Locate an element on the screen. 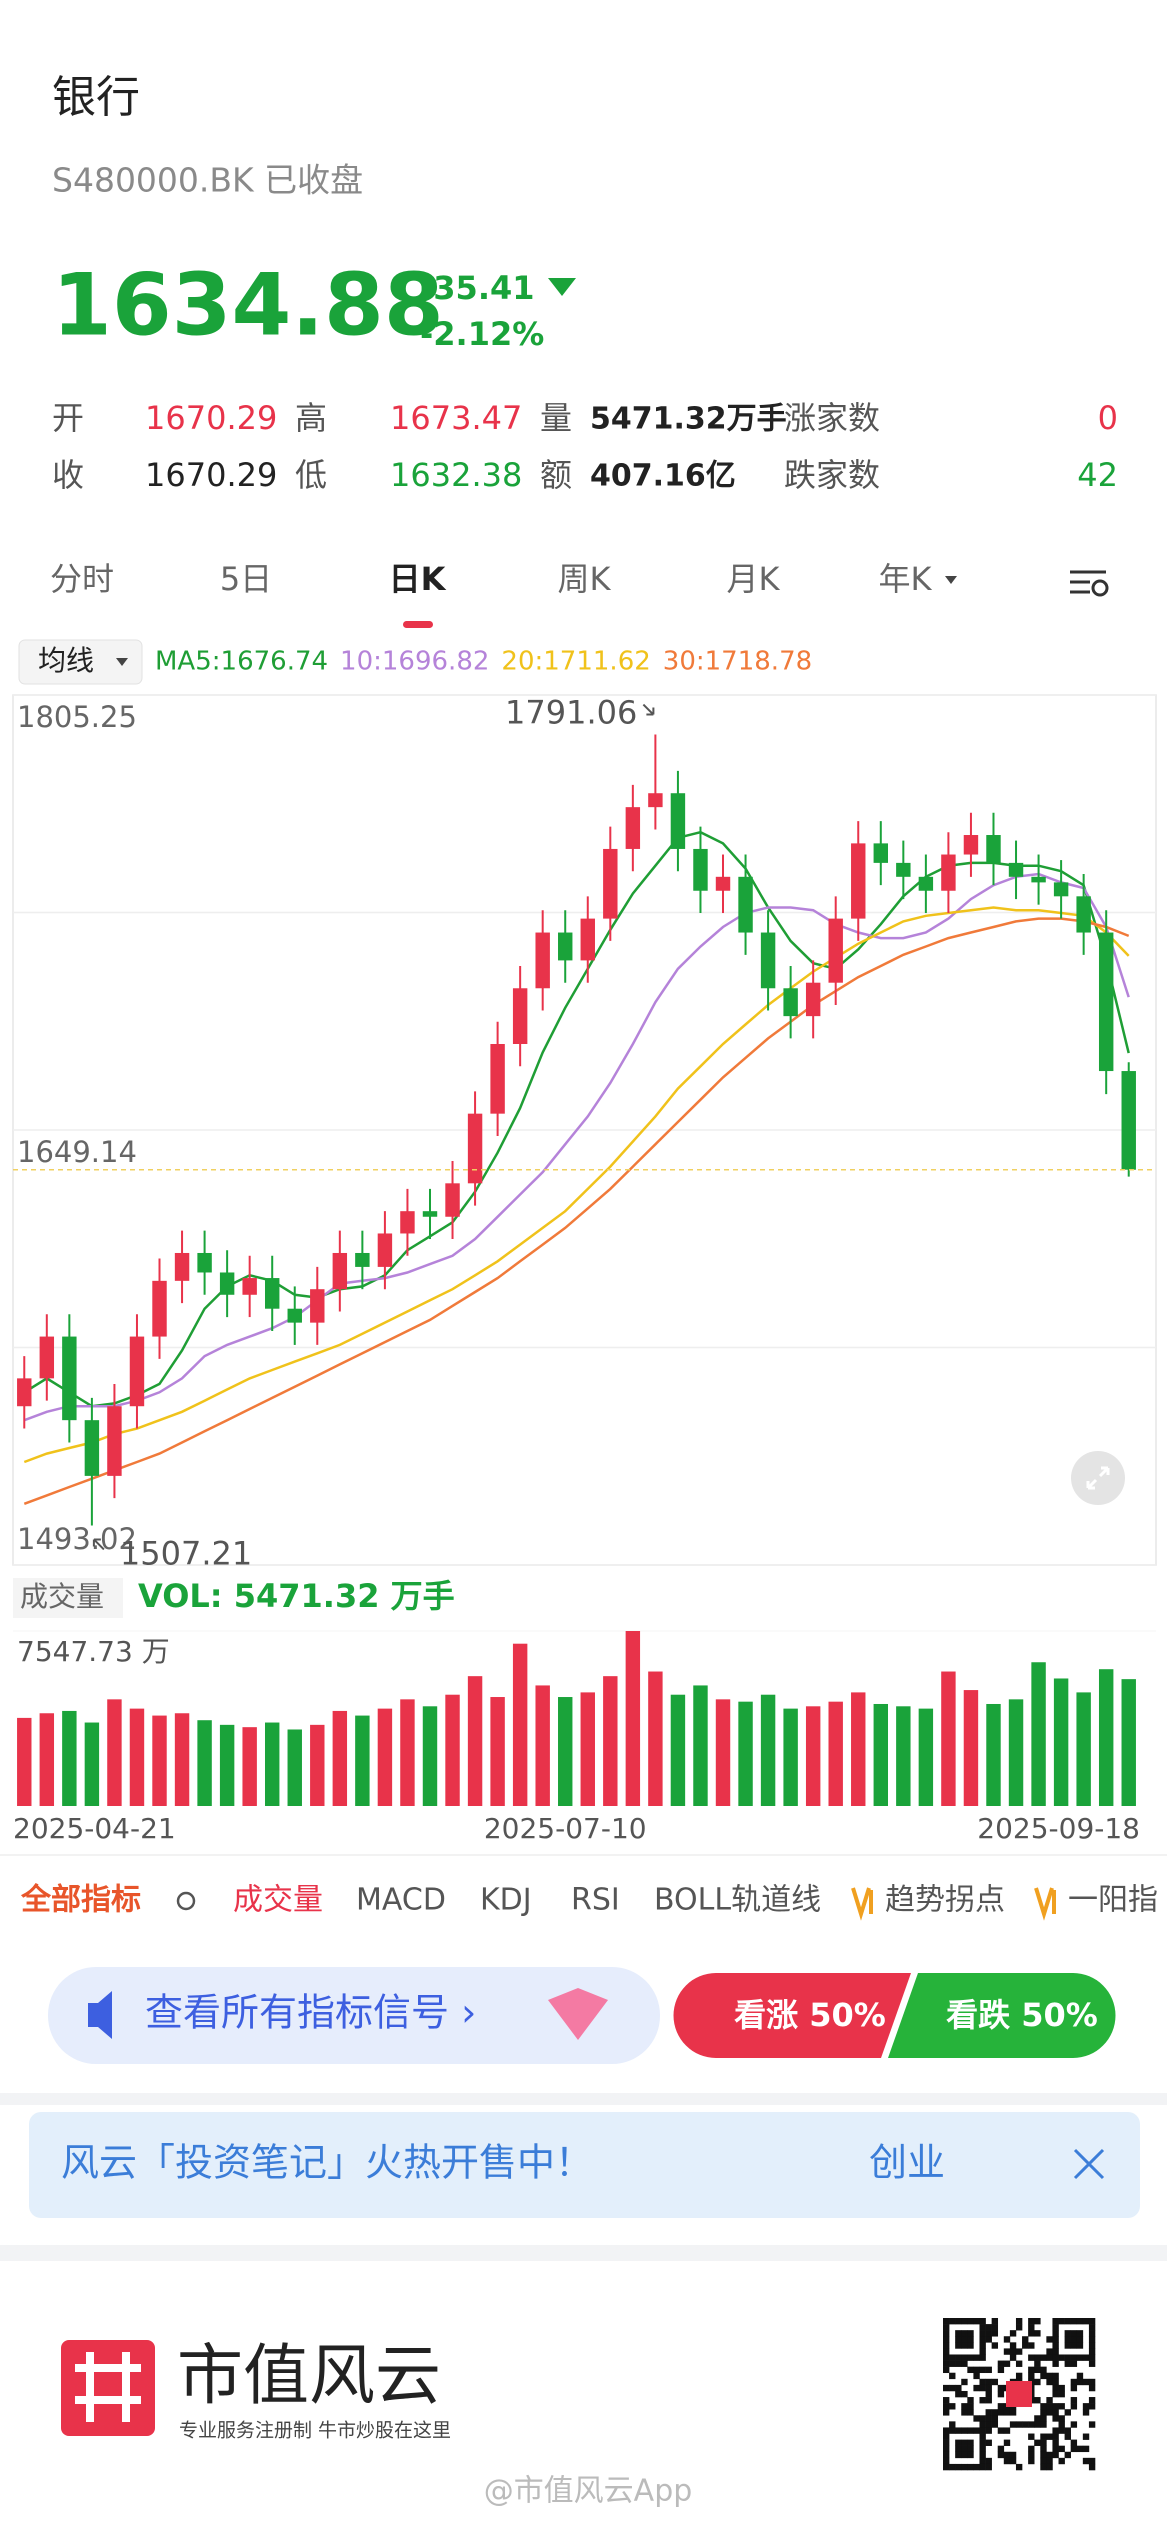 This screenshot has width=1167, height=2525. y-tick-label: 7547.73 万 is located at coordinates (93, 1651).